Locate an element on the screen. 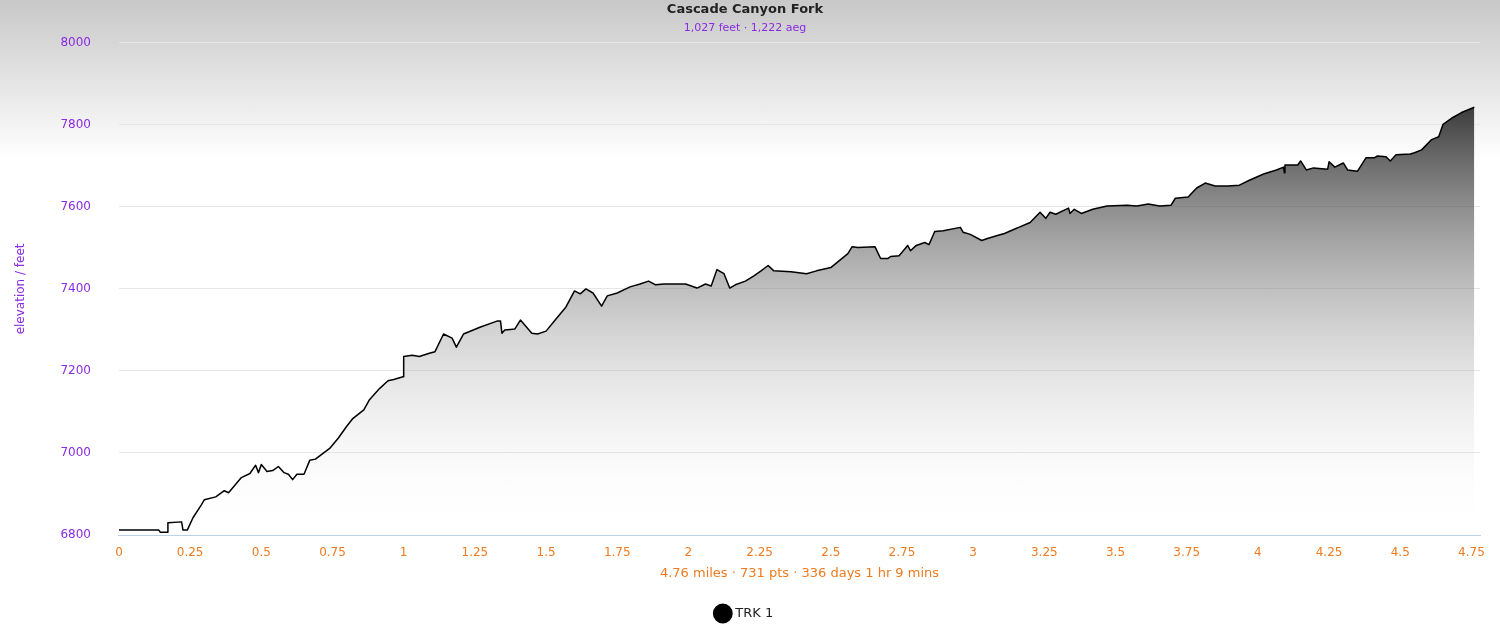  x-tick-label: 2 is located at coordinates (688, 552).